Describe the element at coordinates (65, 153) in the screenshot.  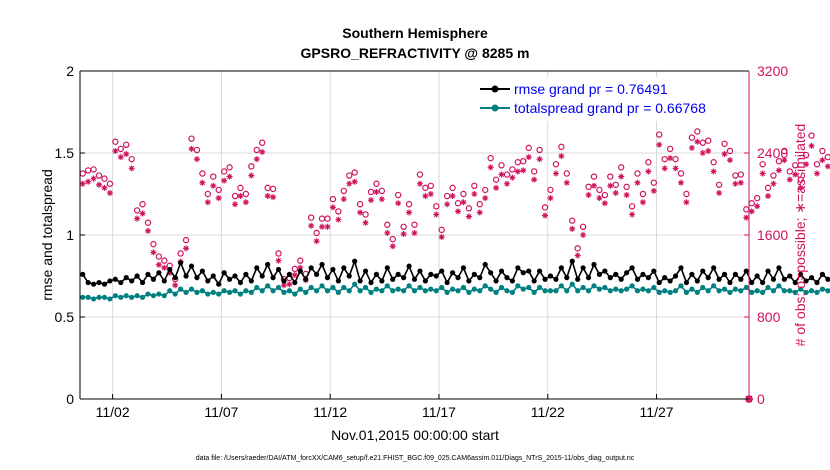
I see `y-tick-label-left: 1.5` at that location.